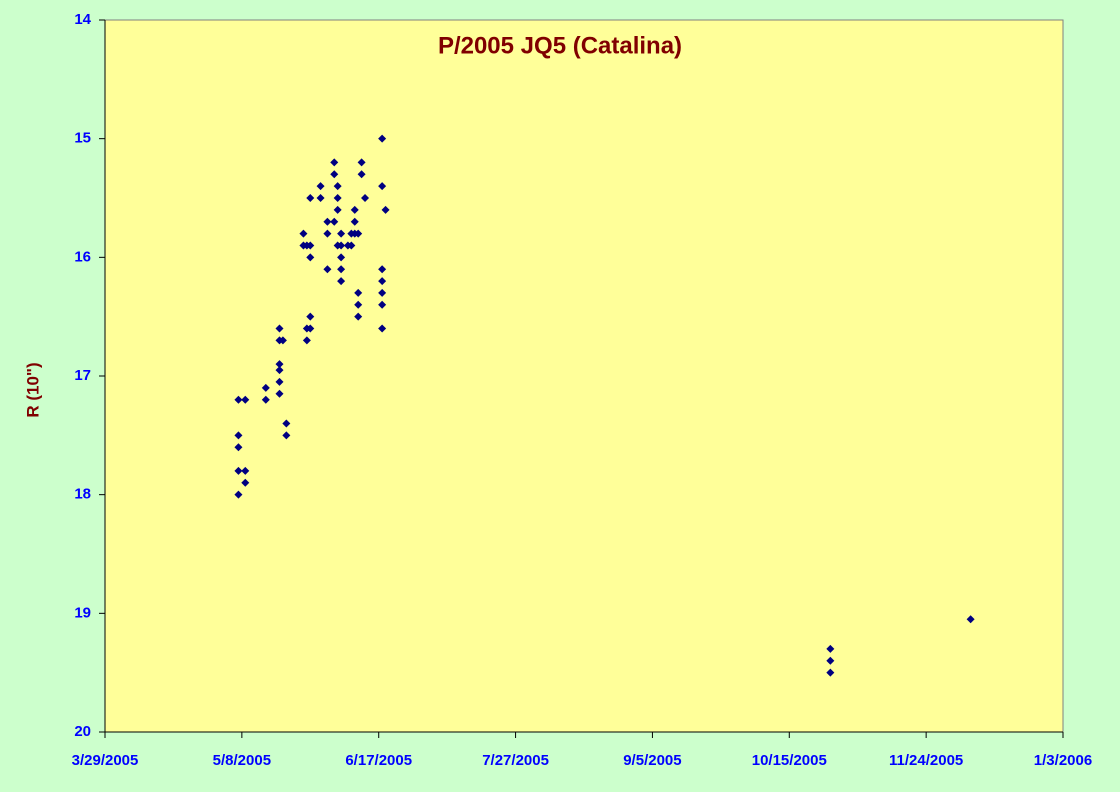 This screenshot has width=1120, height=792. I want to click on y-axis-label: R (10"), so click(32, 389).